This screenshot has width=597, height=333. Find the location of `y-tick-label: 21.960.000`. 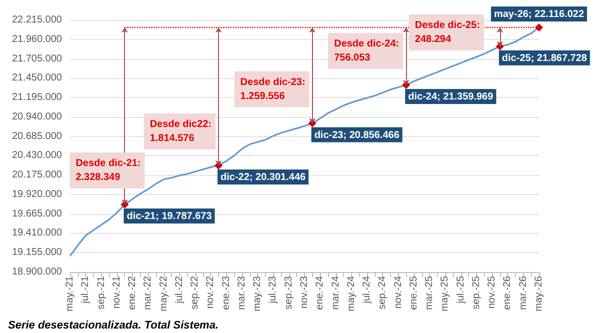

y-tick-label: 21.960.000 is located at coordinates (37, 39).